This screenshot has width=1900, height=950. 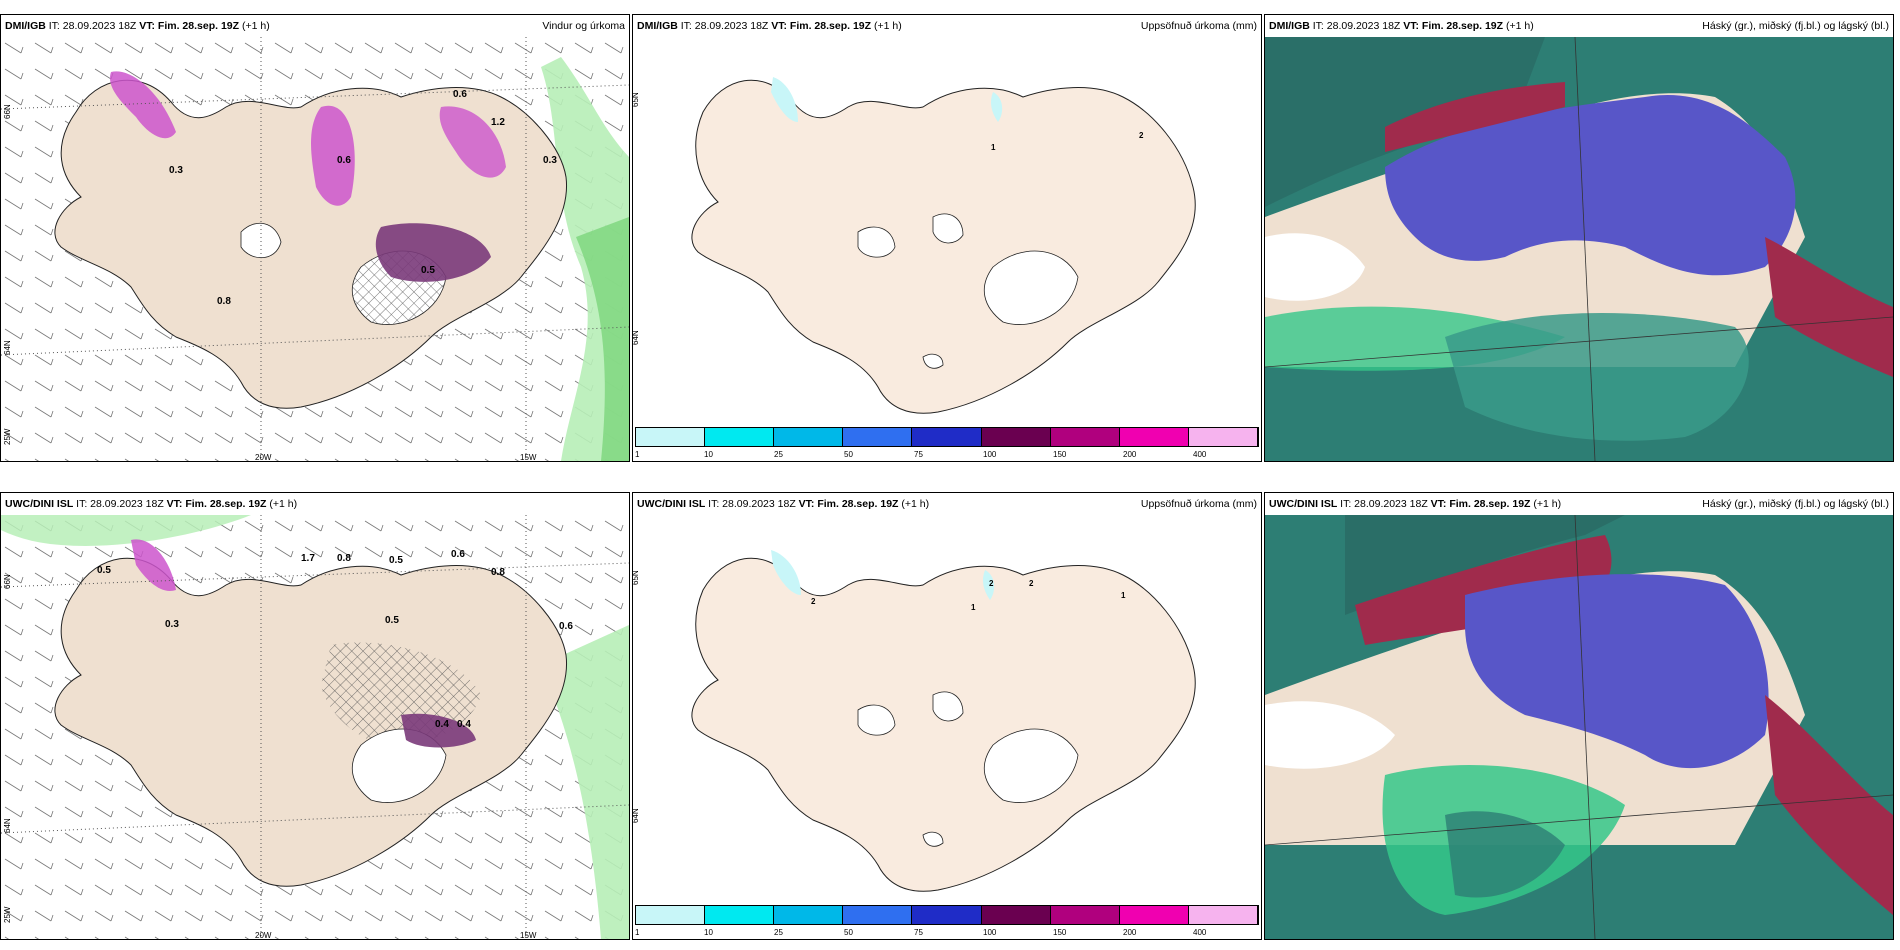 I want to click on wind-precip-map, so click(x=315, y=727).